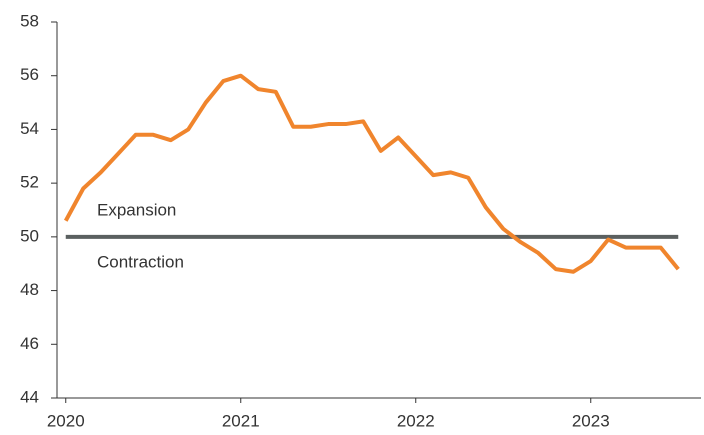  I want to click on y-tick-label: 58, so click(29, 20).